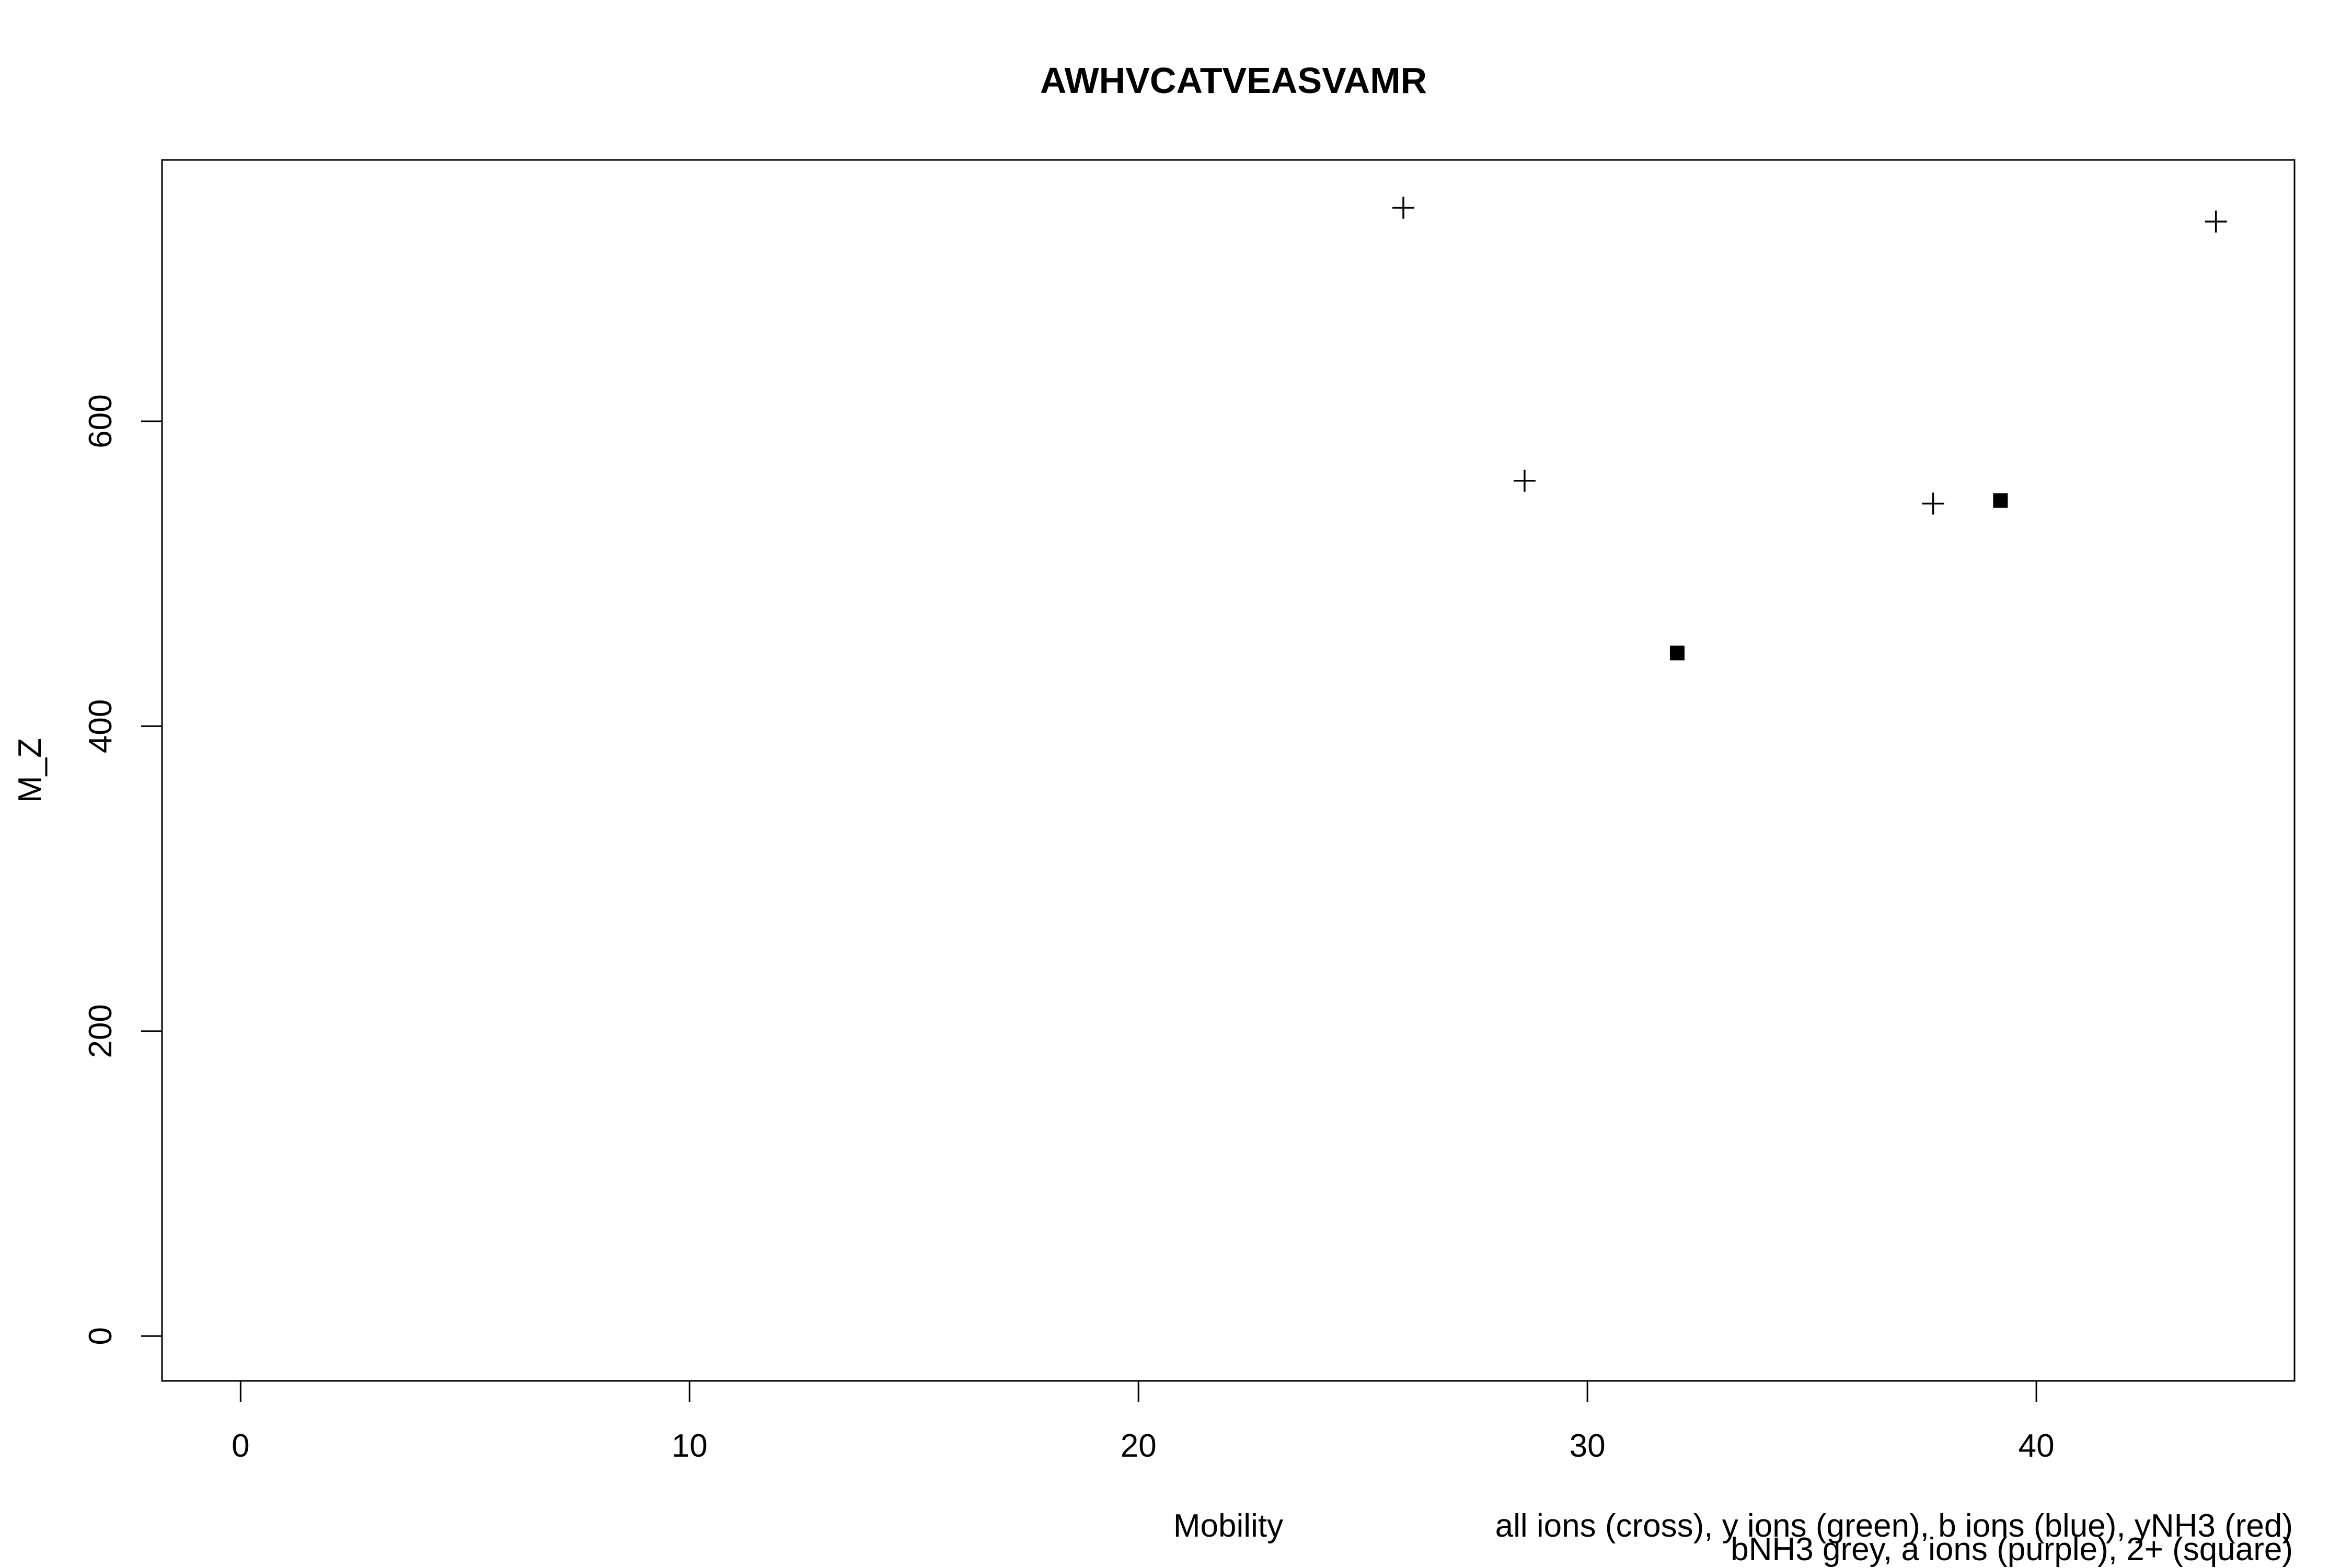 The height and width of the screenshot is (1568, 2352). Describe the element at coordinates (2037, 1446) in the screenshot. I see `x-tick-label: 40` at that location.